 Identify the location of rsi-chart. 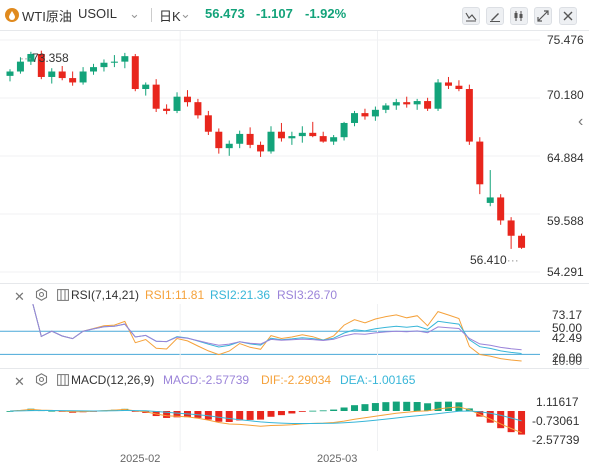
(270, 336).